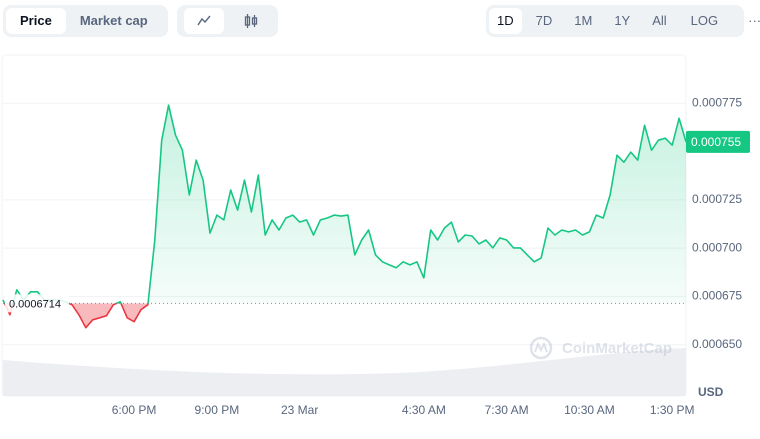 This screenshot has width=760, height=439. I want to click on tab-group: Price Market cap, so click(85, 21).